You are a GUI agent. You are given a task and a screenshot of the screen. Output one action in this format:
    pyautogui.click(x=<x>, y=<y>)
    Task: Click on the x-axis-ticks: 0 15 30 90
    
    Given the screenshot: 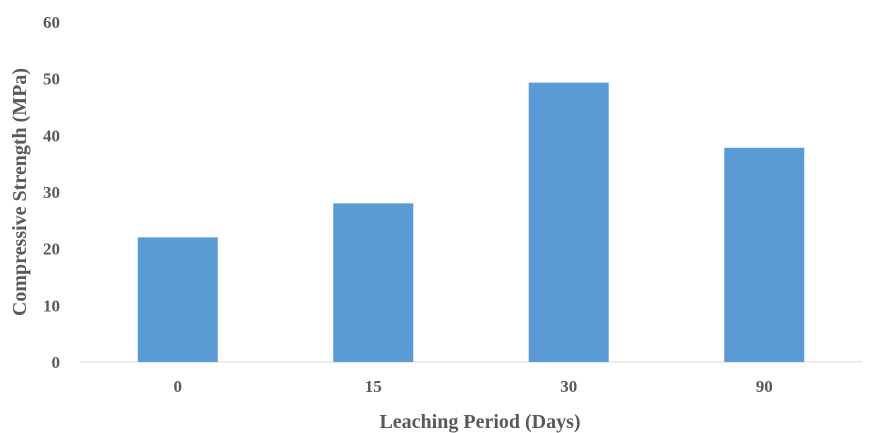 What is the action you would take?
    pyautogui.click(x=473, y=386)
    